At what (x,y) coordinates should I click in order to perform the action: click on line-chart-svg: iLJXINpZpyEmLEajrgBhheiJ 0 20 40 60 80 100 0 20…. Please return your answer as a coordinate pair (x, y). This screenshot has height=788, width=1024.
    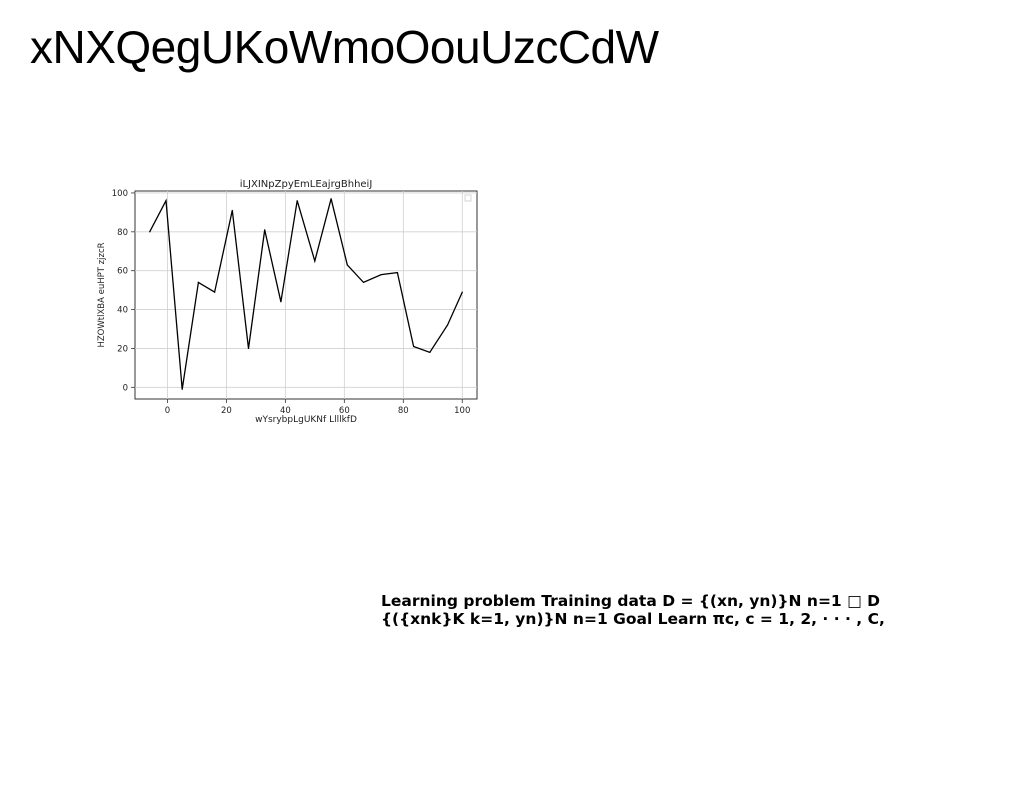
    Looking at the image, I should click on (287, 302).